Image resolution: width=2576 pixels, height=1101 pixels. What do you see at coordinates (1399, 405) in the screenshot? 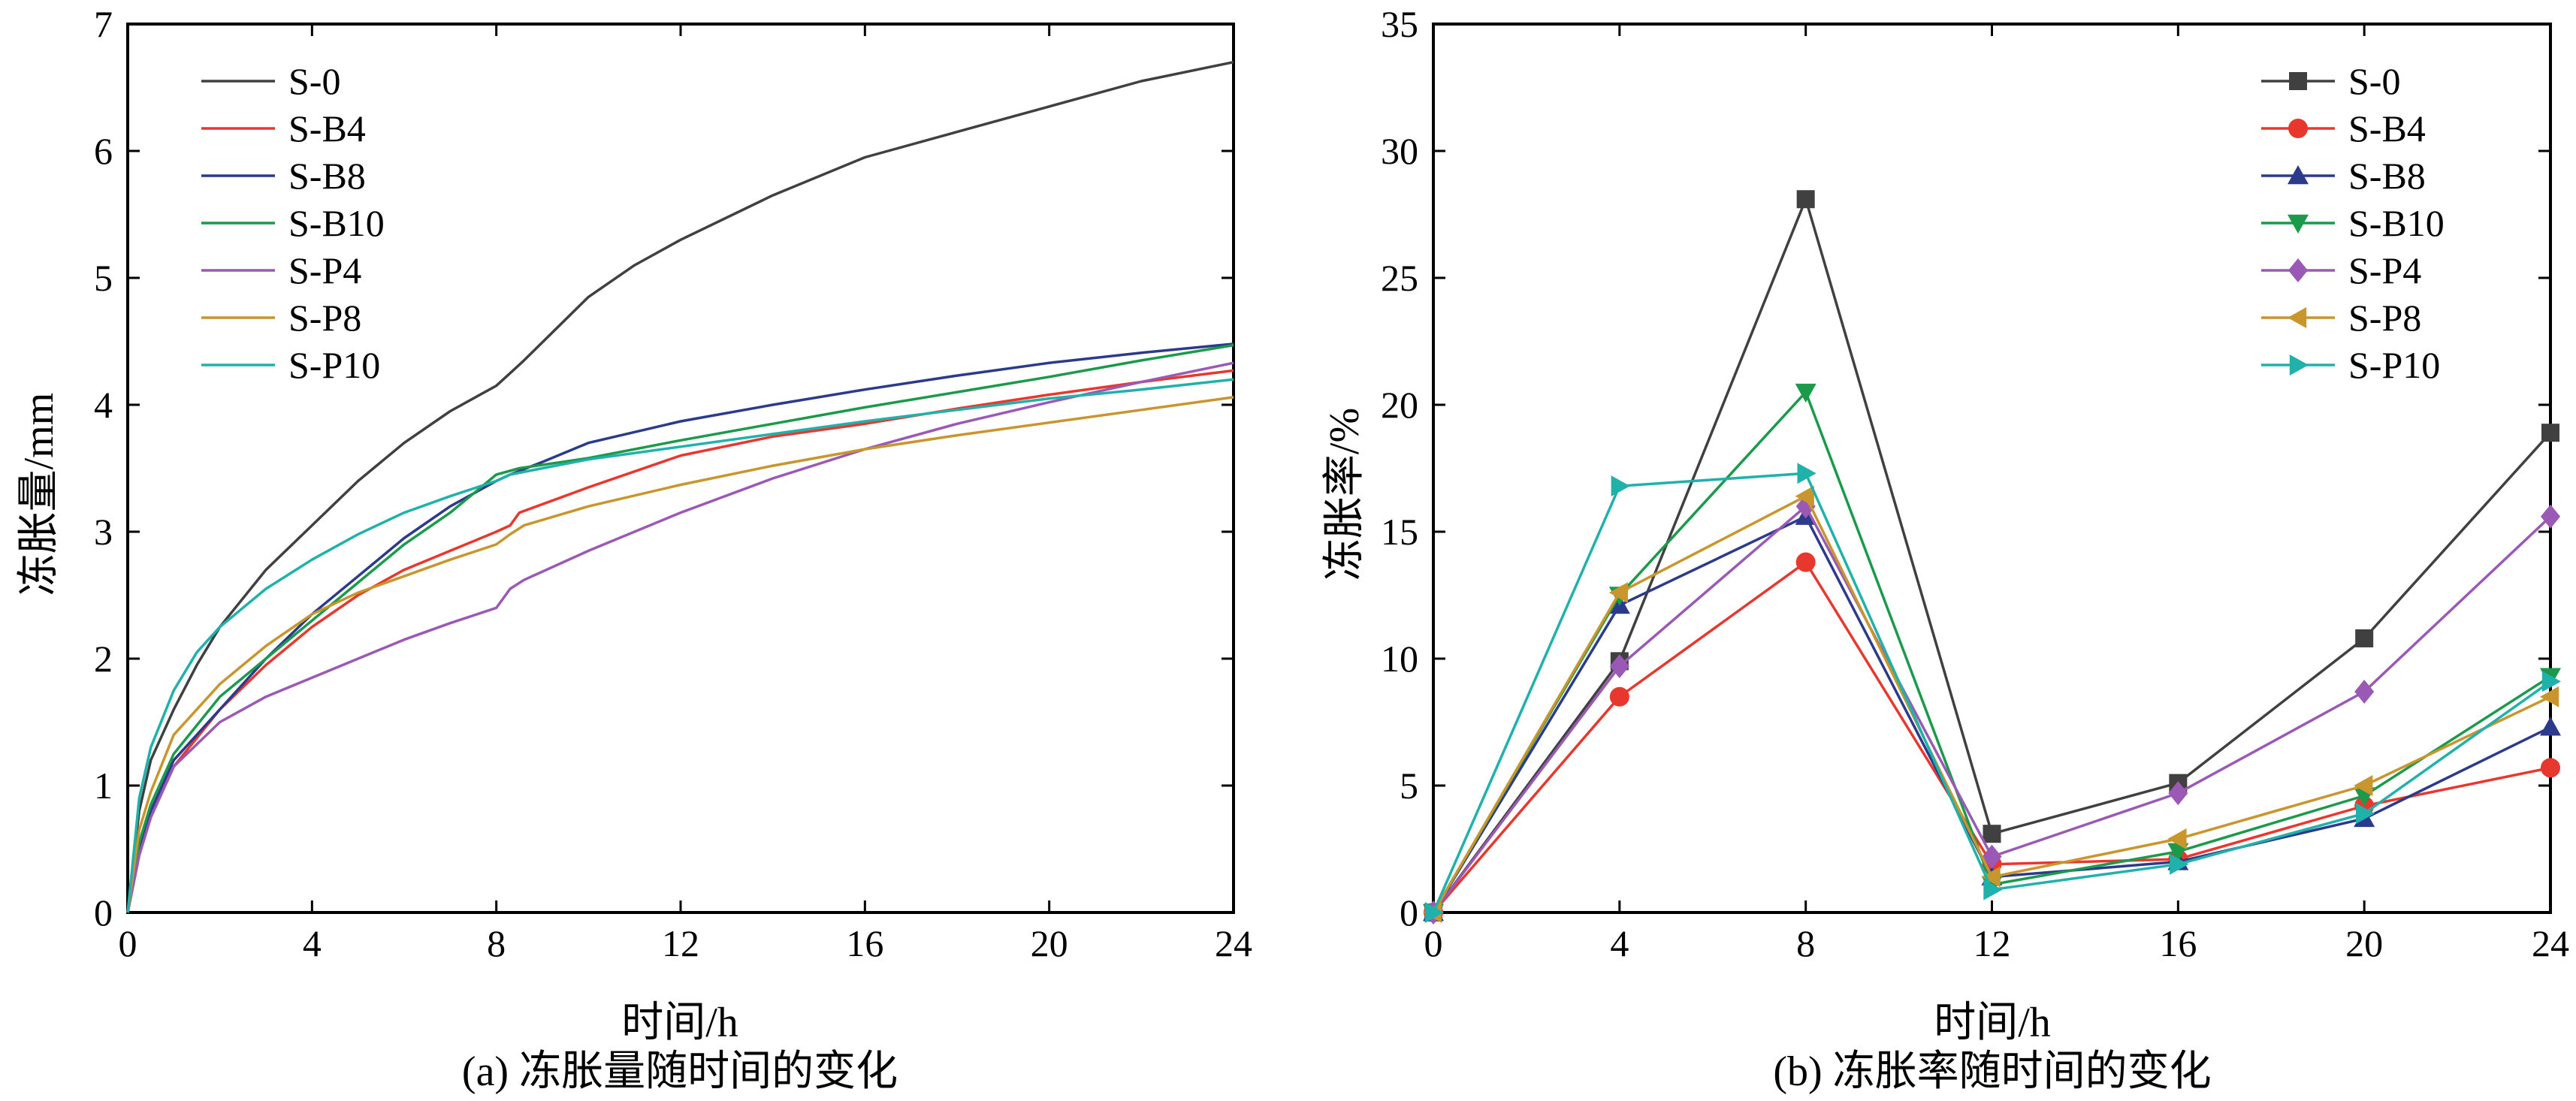
I see `y-tick-label-b-4: 20` at bounding box center [1399, 405].